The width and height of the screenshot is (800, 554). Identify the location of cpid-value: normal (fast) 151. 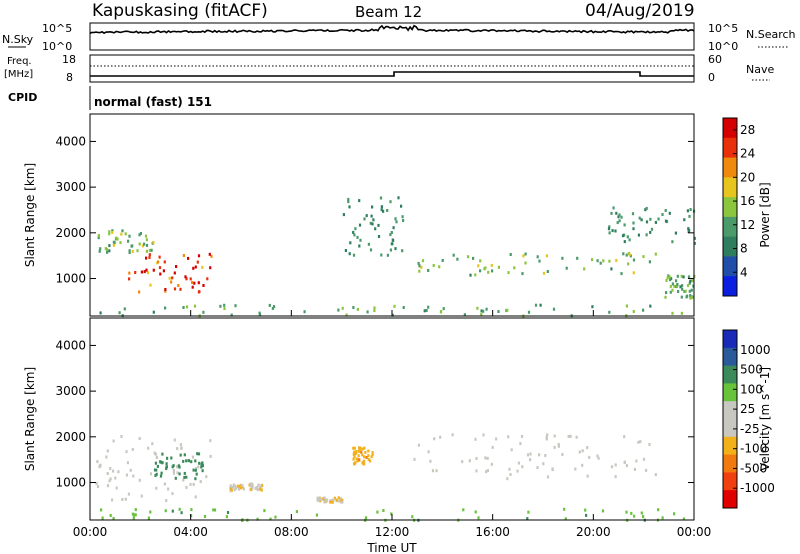
(153, 102).